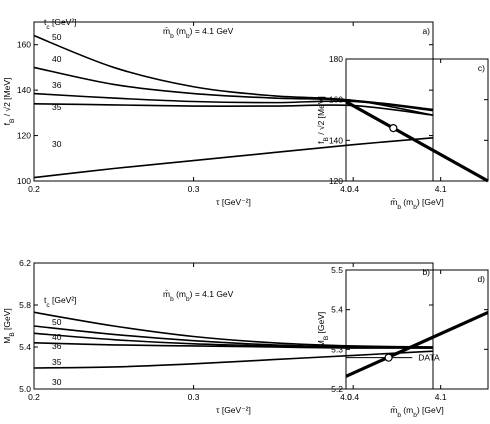 The image size is (490, 424). What do you see at coordinates (337, 270) in the screenshot?
I see `y-tick-label: 5.5` at bounding box center [337, 270].